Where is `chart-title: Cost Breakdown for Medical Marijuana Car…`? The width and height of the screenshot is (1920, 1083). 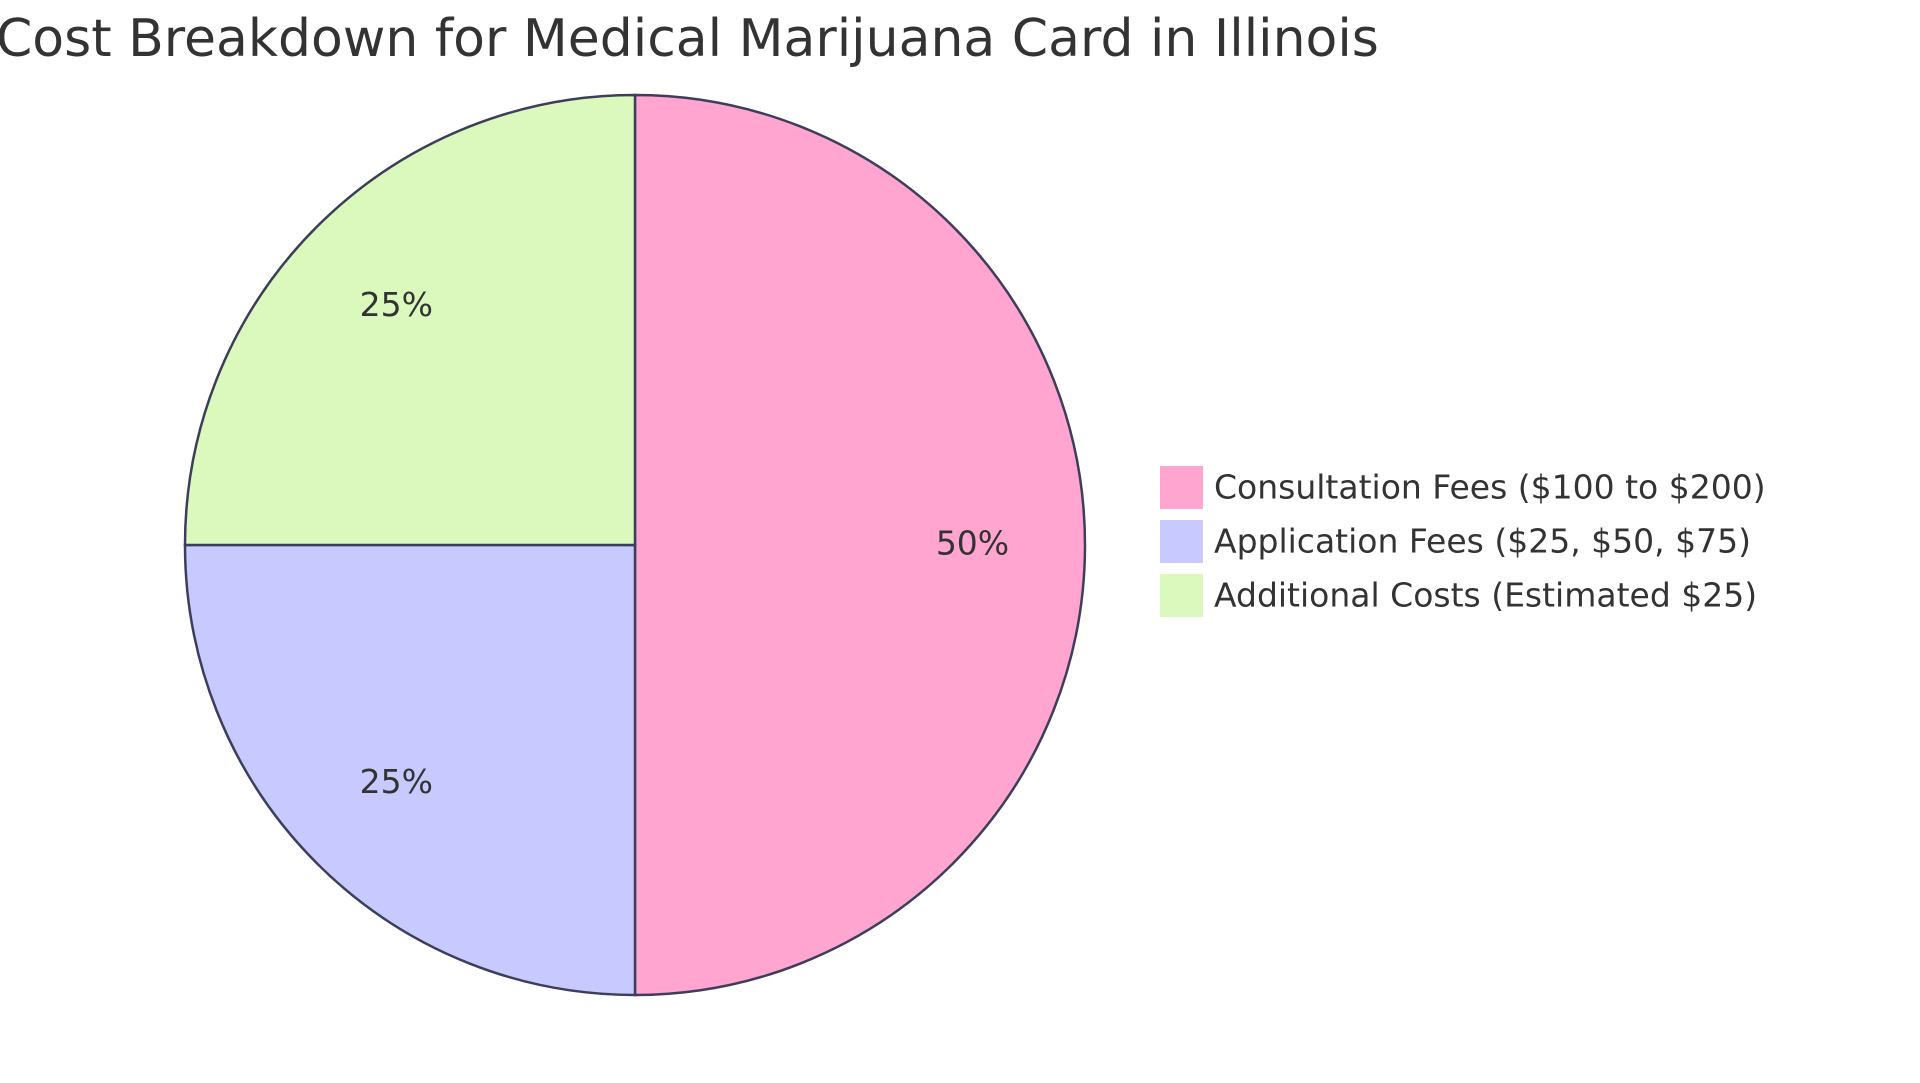
chart-title: Cost Breakdown for Medical Marijuana Car… is located at coordinates (689, 39).